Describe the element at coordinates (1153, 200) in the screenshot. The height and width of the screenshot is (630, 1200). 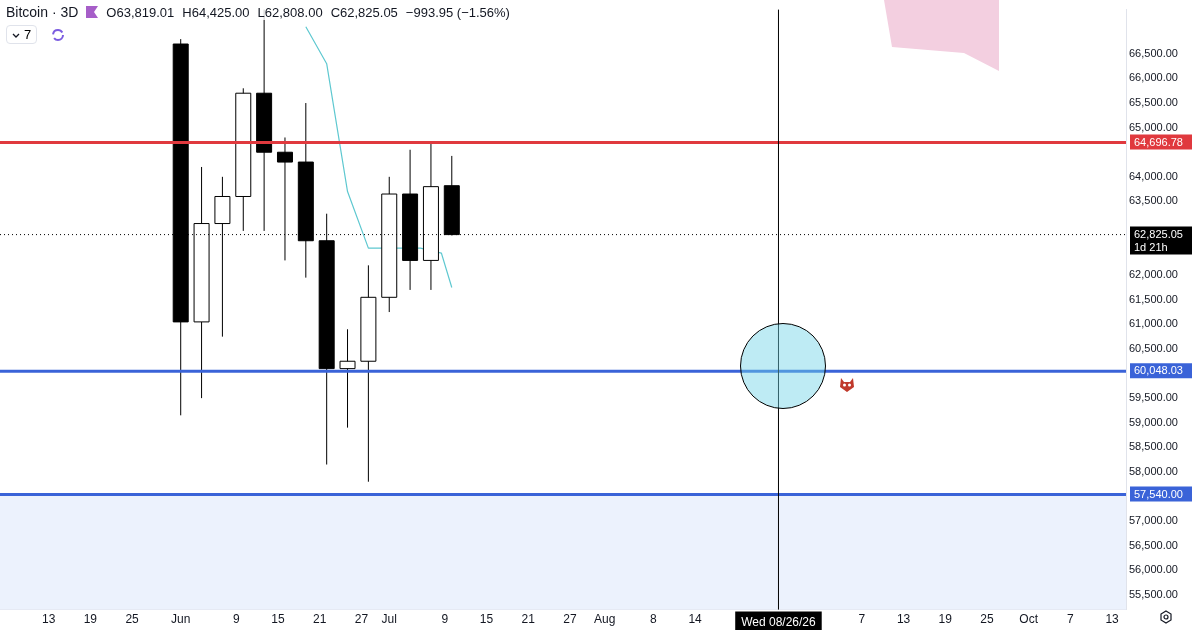
I see `y-tick-label: 63,500.00` at that location.